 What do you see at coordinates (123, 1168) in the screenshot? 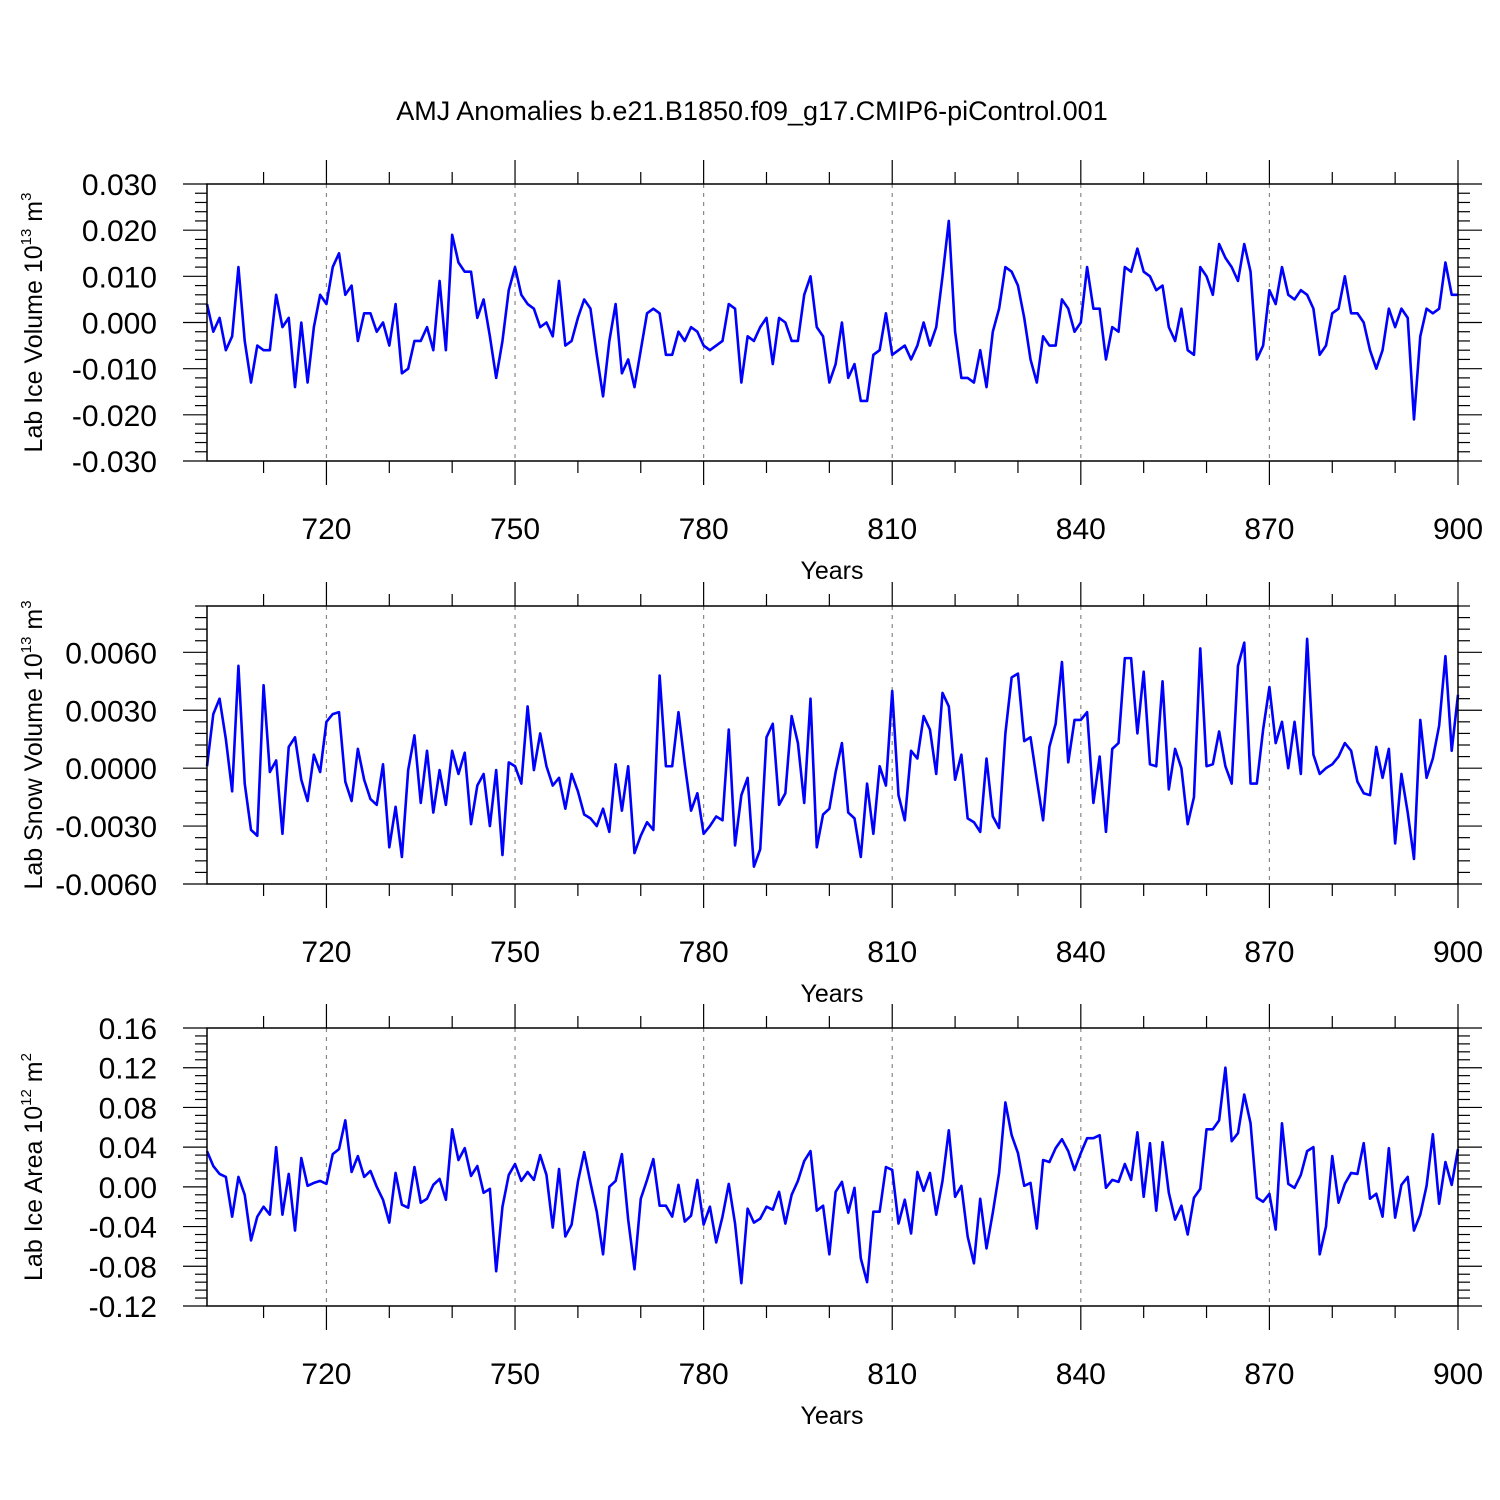
I see `y-tick-labels: -0.12 -0.08 -0.04 0.00 0.04 0.08 0.12 0.16` at bounding box center [123, 1168].